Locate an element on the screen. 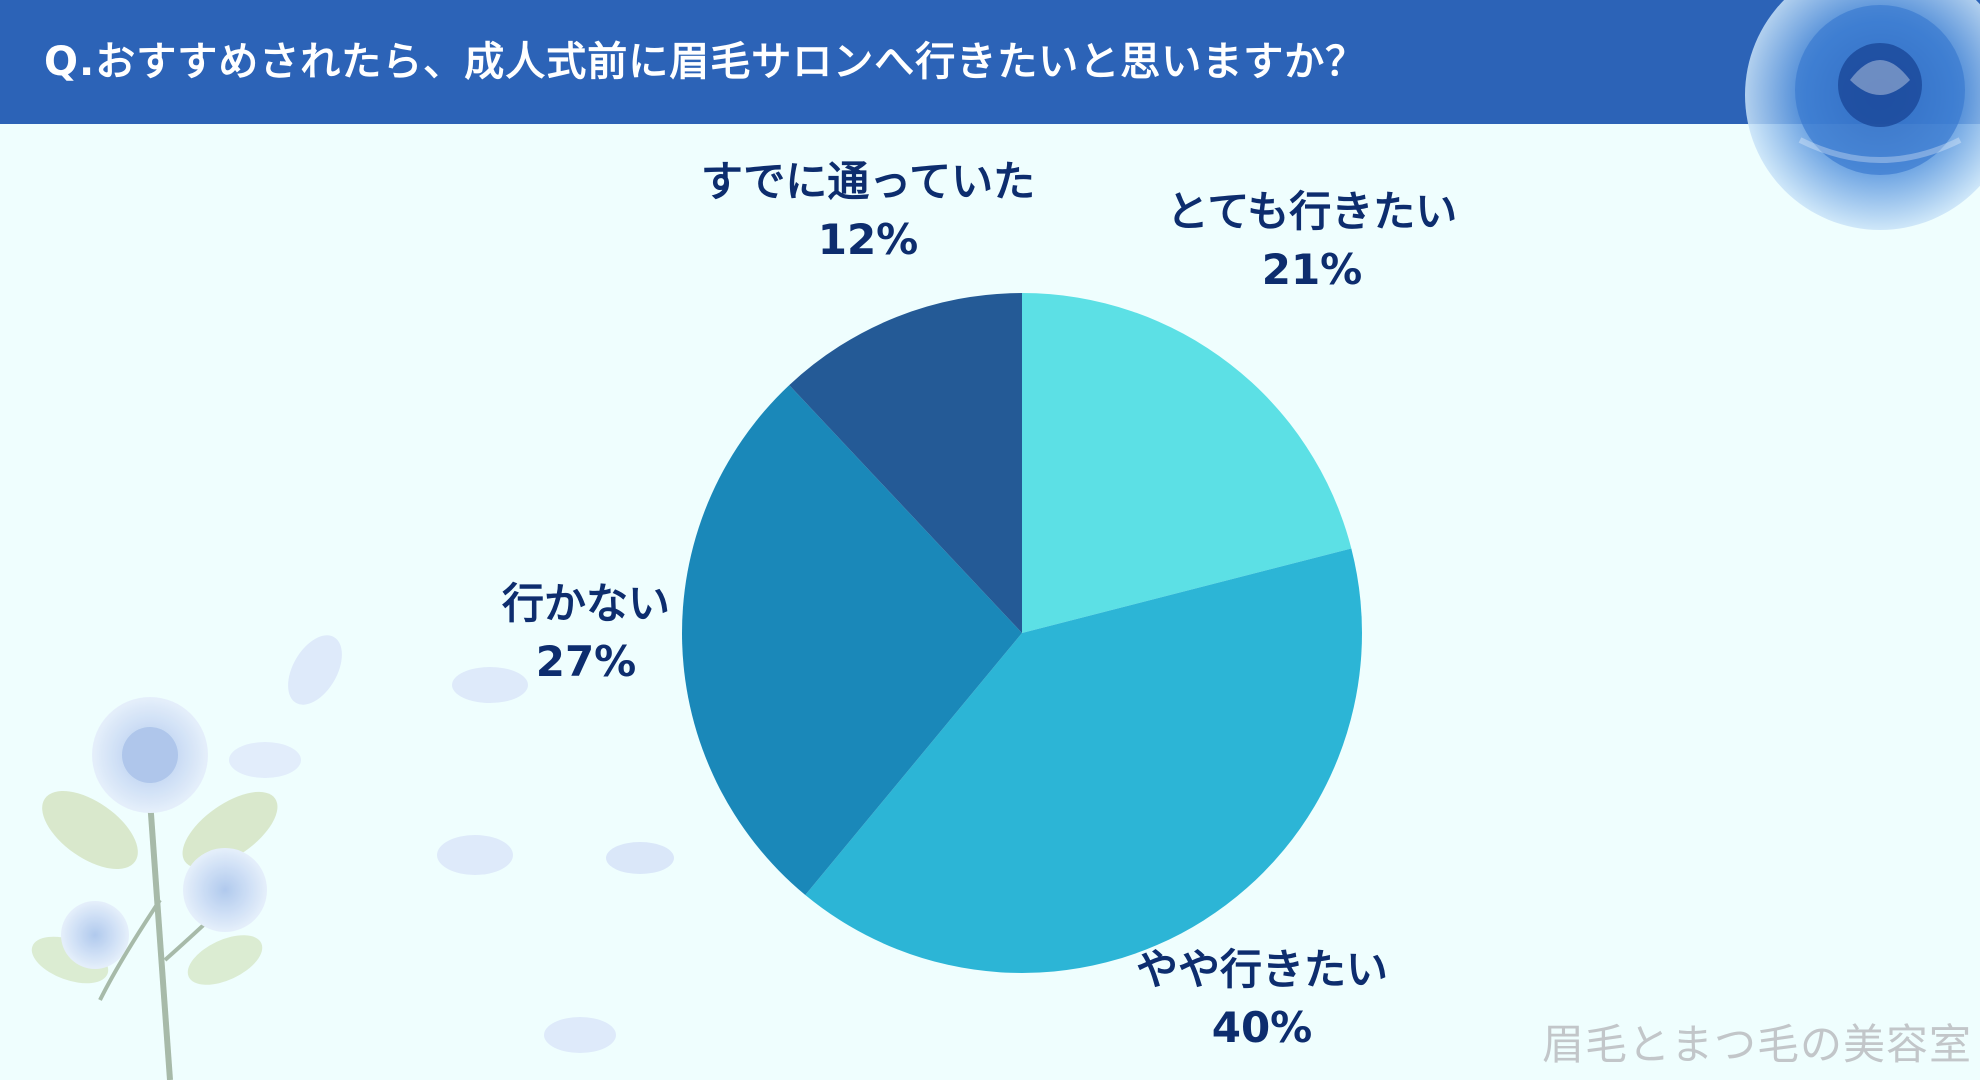 This screenshot has height=1080, width=1980. slice-value-label: 12% is located at coordinates (868, 239).